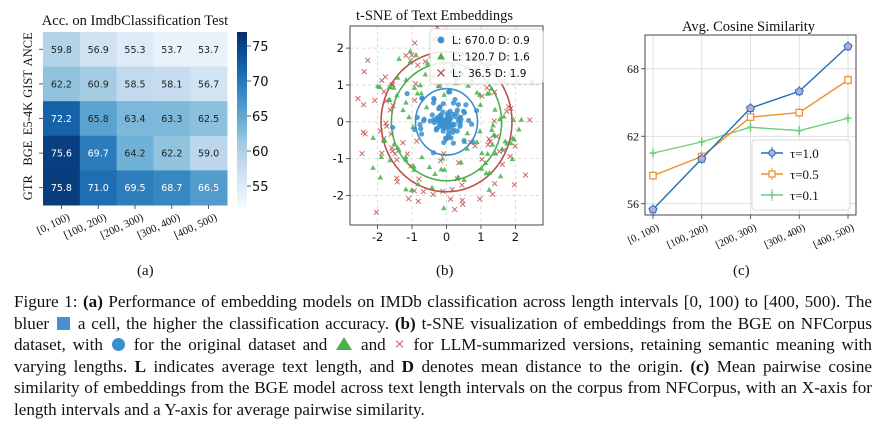 This screenshot has height=437, width=882. What do you see at coordinates (134, 50) in the screenshot?
I see `heatmap-cell-value: 55.3` at bounding box center [134, 50].